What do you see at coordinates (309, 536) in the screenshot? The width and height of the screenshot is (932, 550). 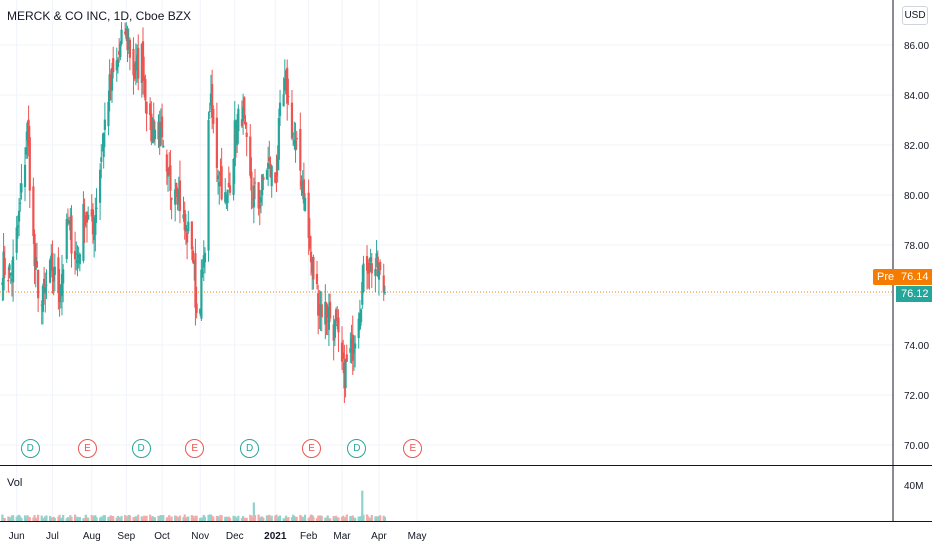 I see `x-tick-label: Feb` at bounding box center [309, 536].